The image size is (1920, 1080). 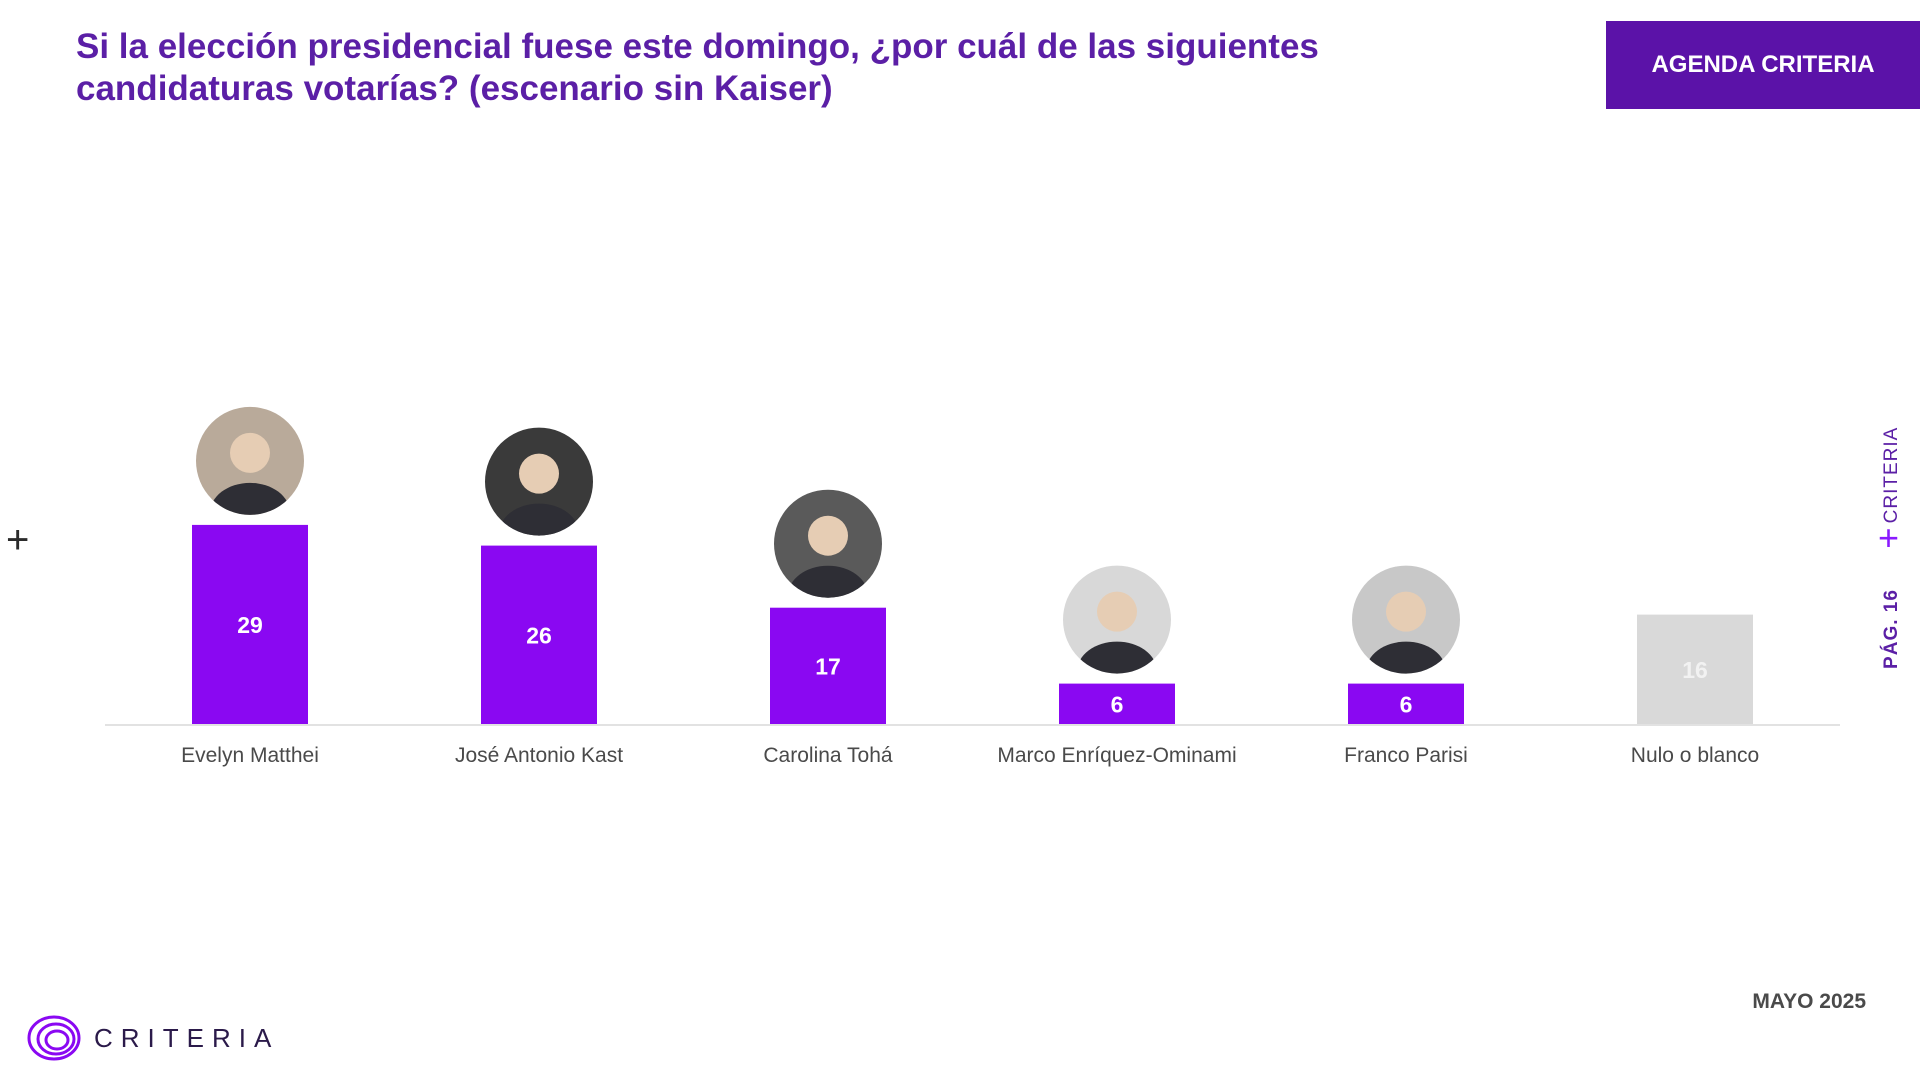 I want to click on category-label: Evelyn Matthei, so click(x=250, y=755).